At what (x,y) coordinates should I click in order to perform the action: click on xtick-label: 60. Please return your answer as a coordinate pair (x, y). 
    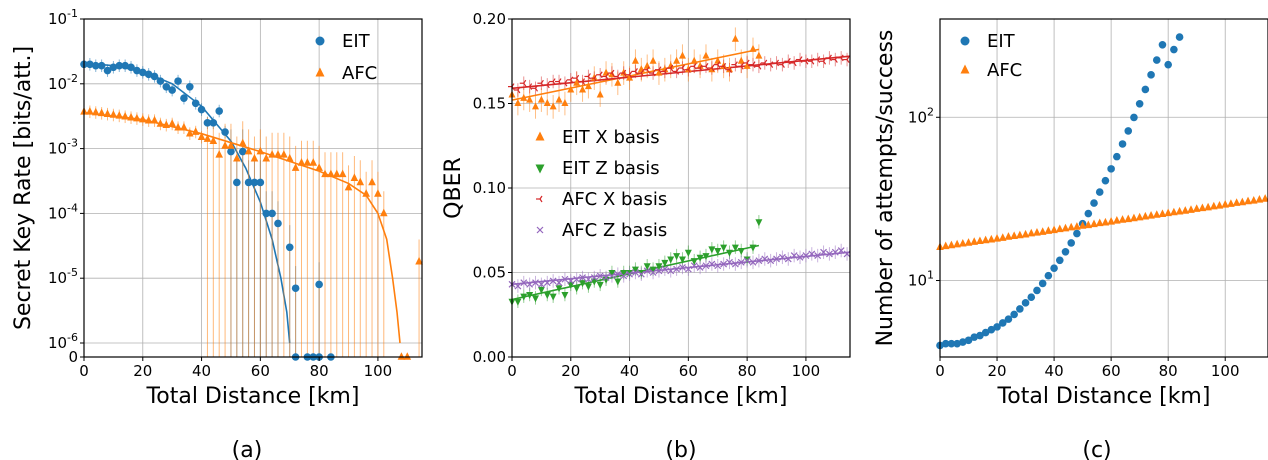
    Looking at the image, I should click on (1111, 371).